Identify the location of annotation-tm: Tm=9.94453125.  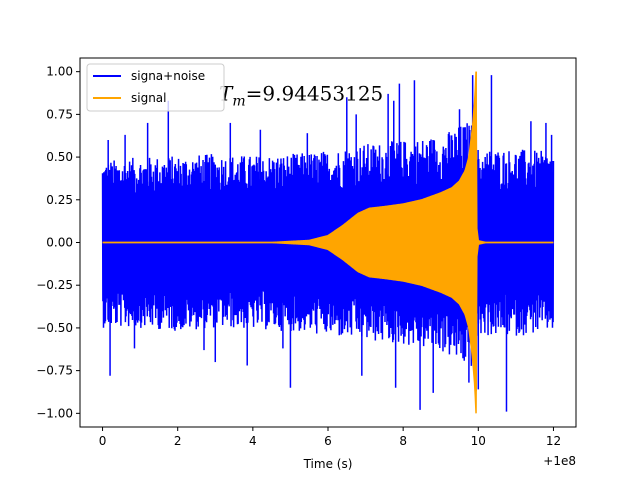
(301, 96).